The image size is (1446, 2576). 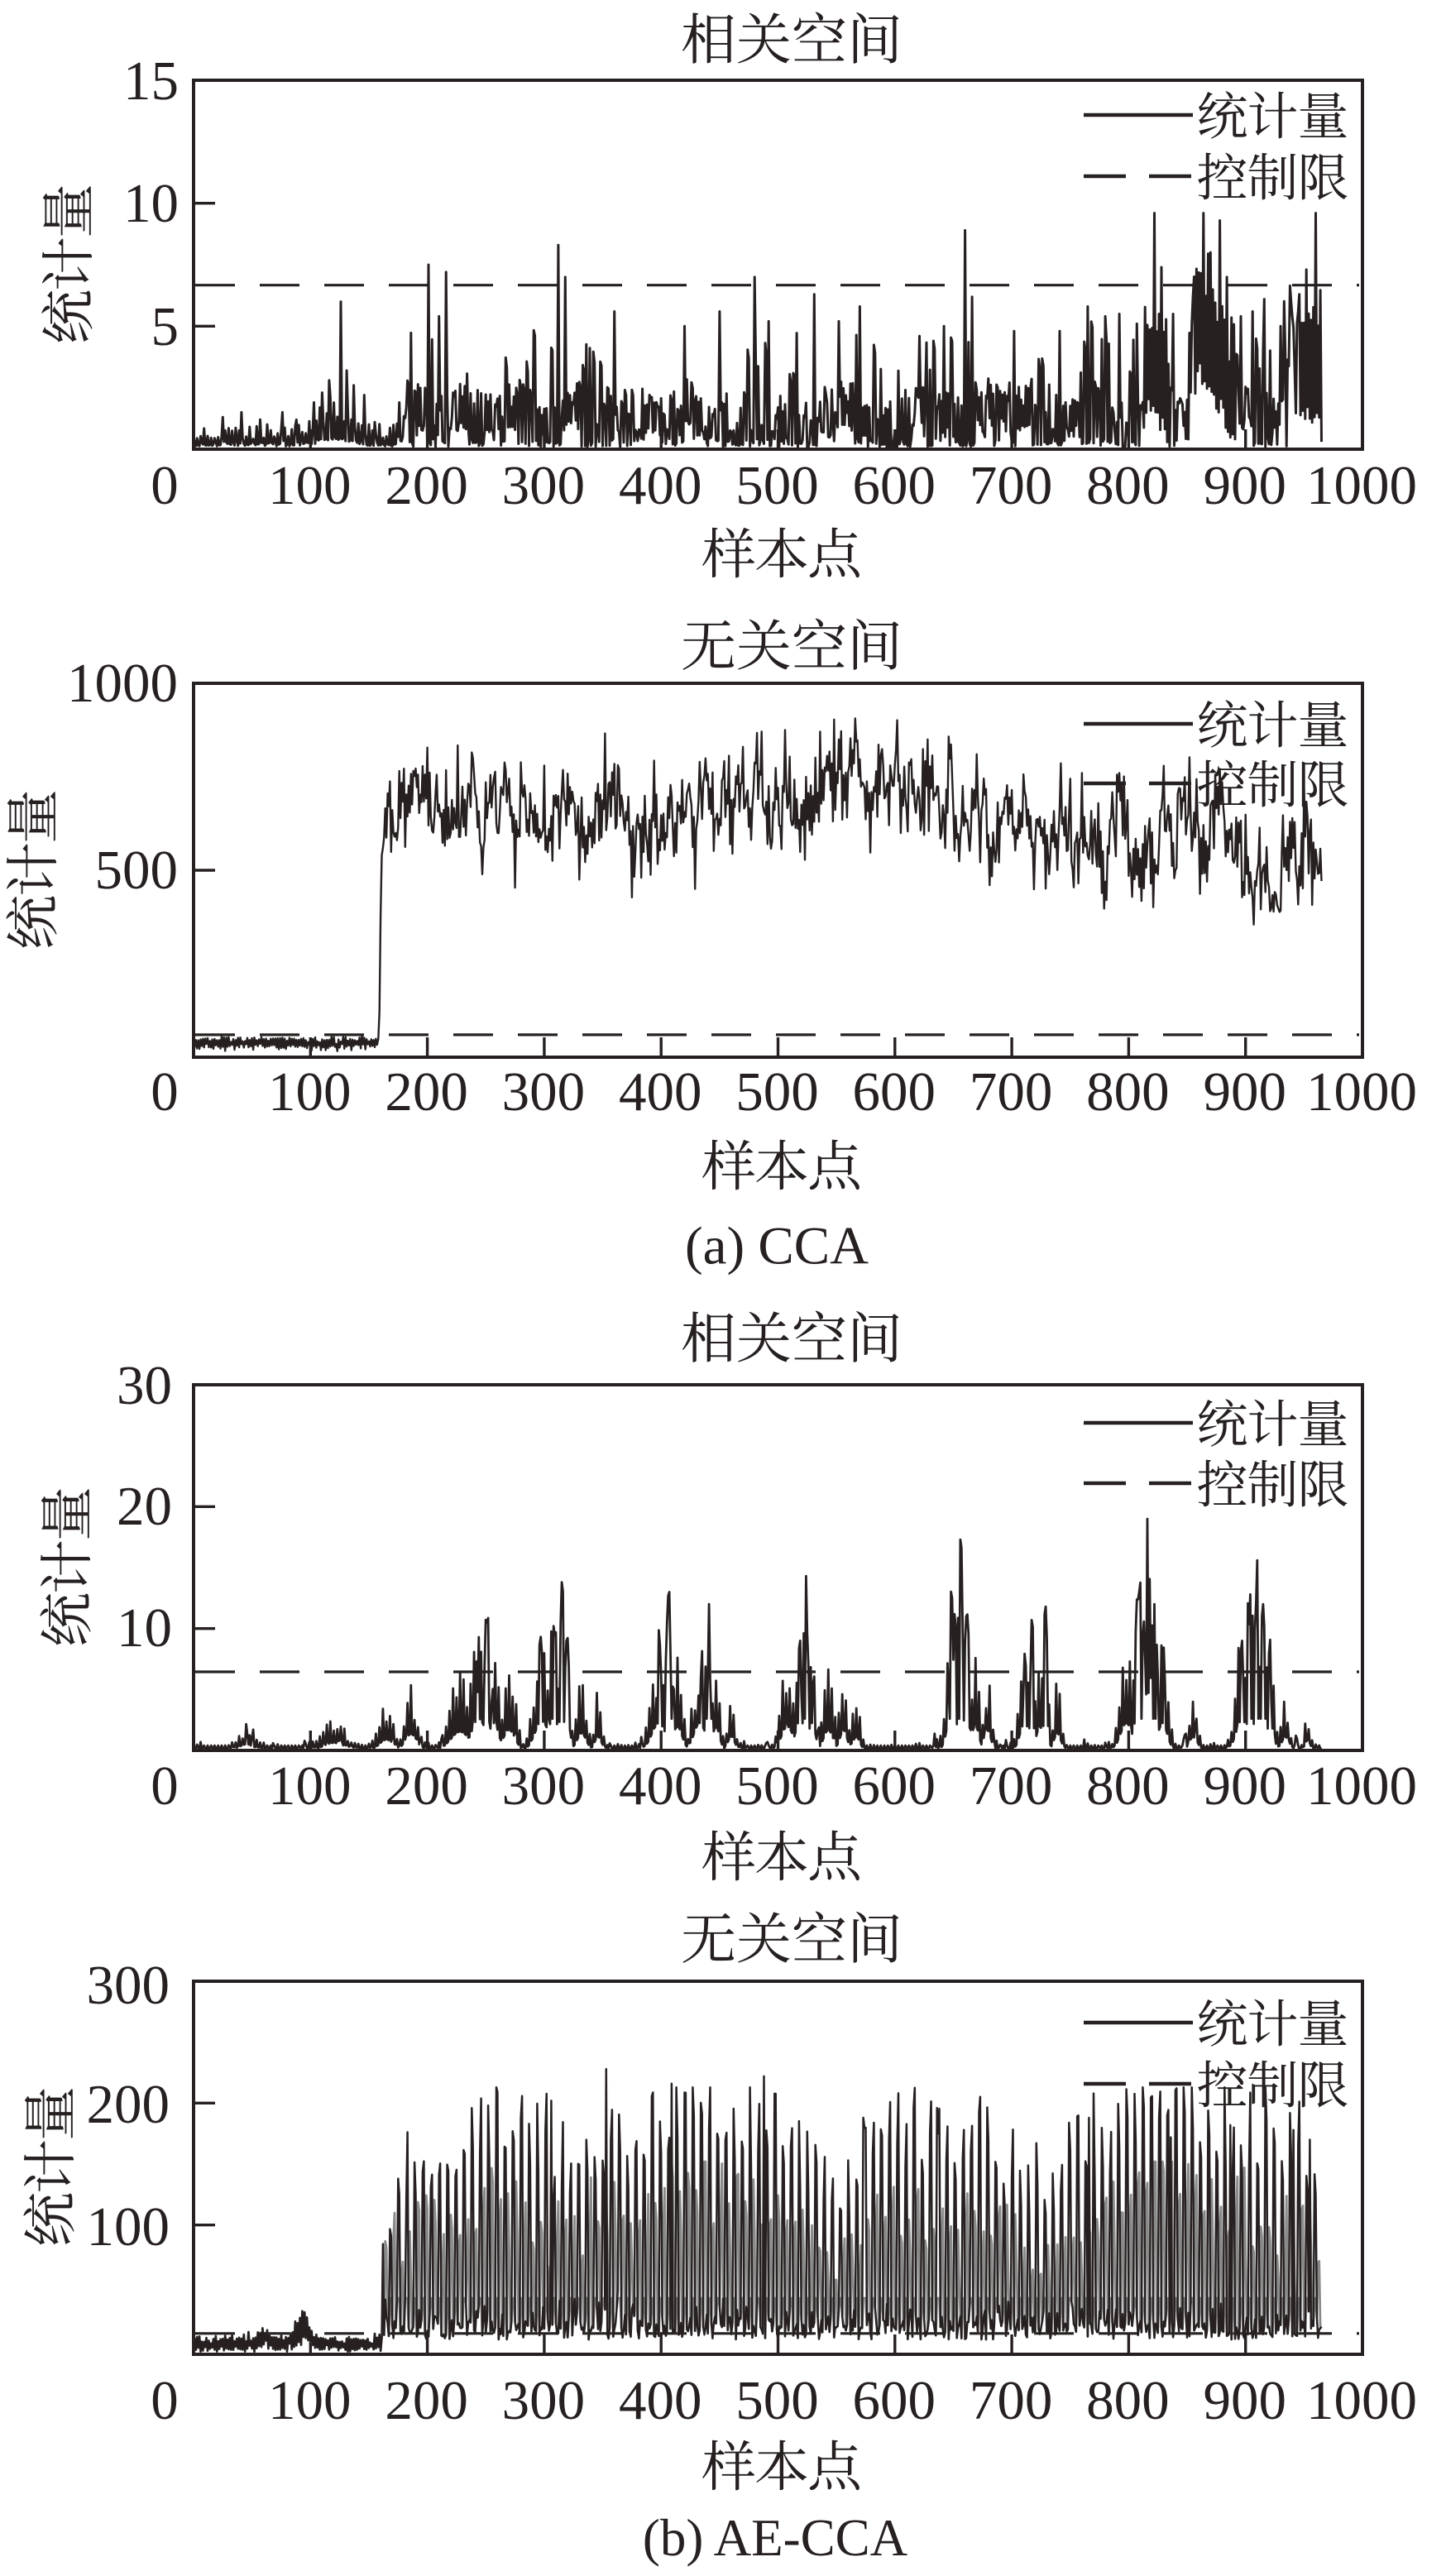 What do you see at coordinates (775, 2538) in the screenshot?
I see `svg-text: (b) AE-CCA` at bounding box center [775, 2538].